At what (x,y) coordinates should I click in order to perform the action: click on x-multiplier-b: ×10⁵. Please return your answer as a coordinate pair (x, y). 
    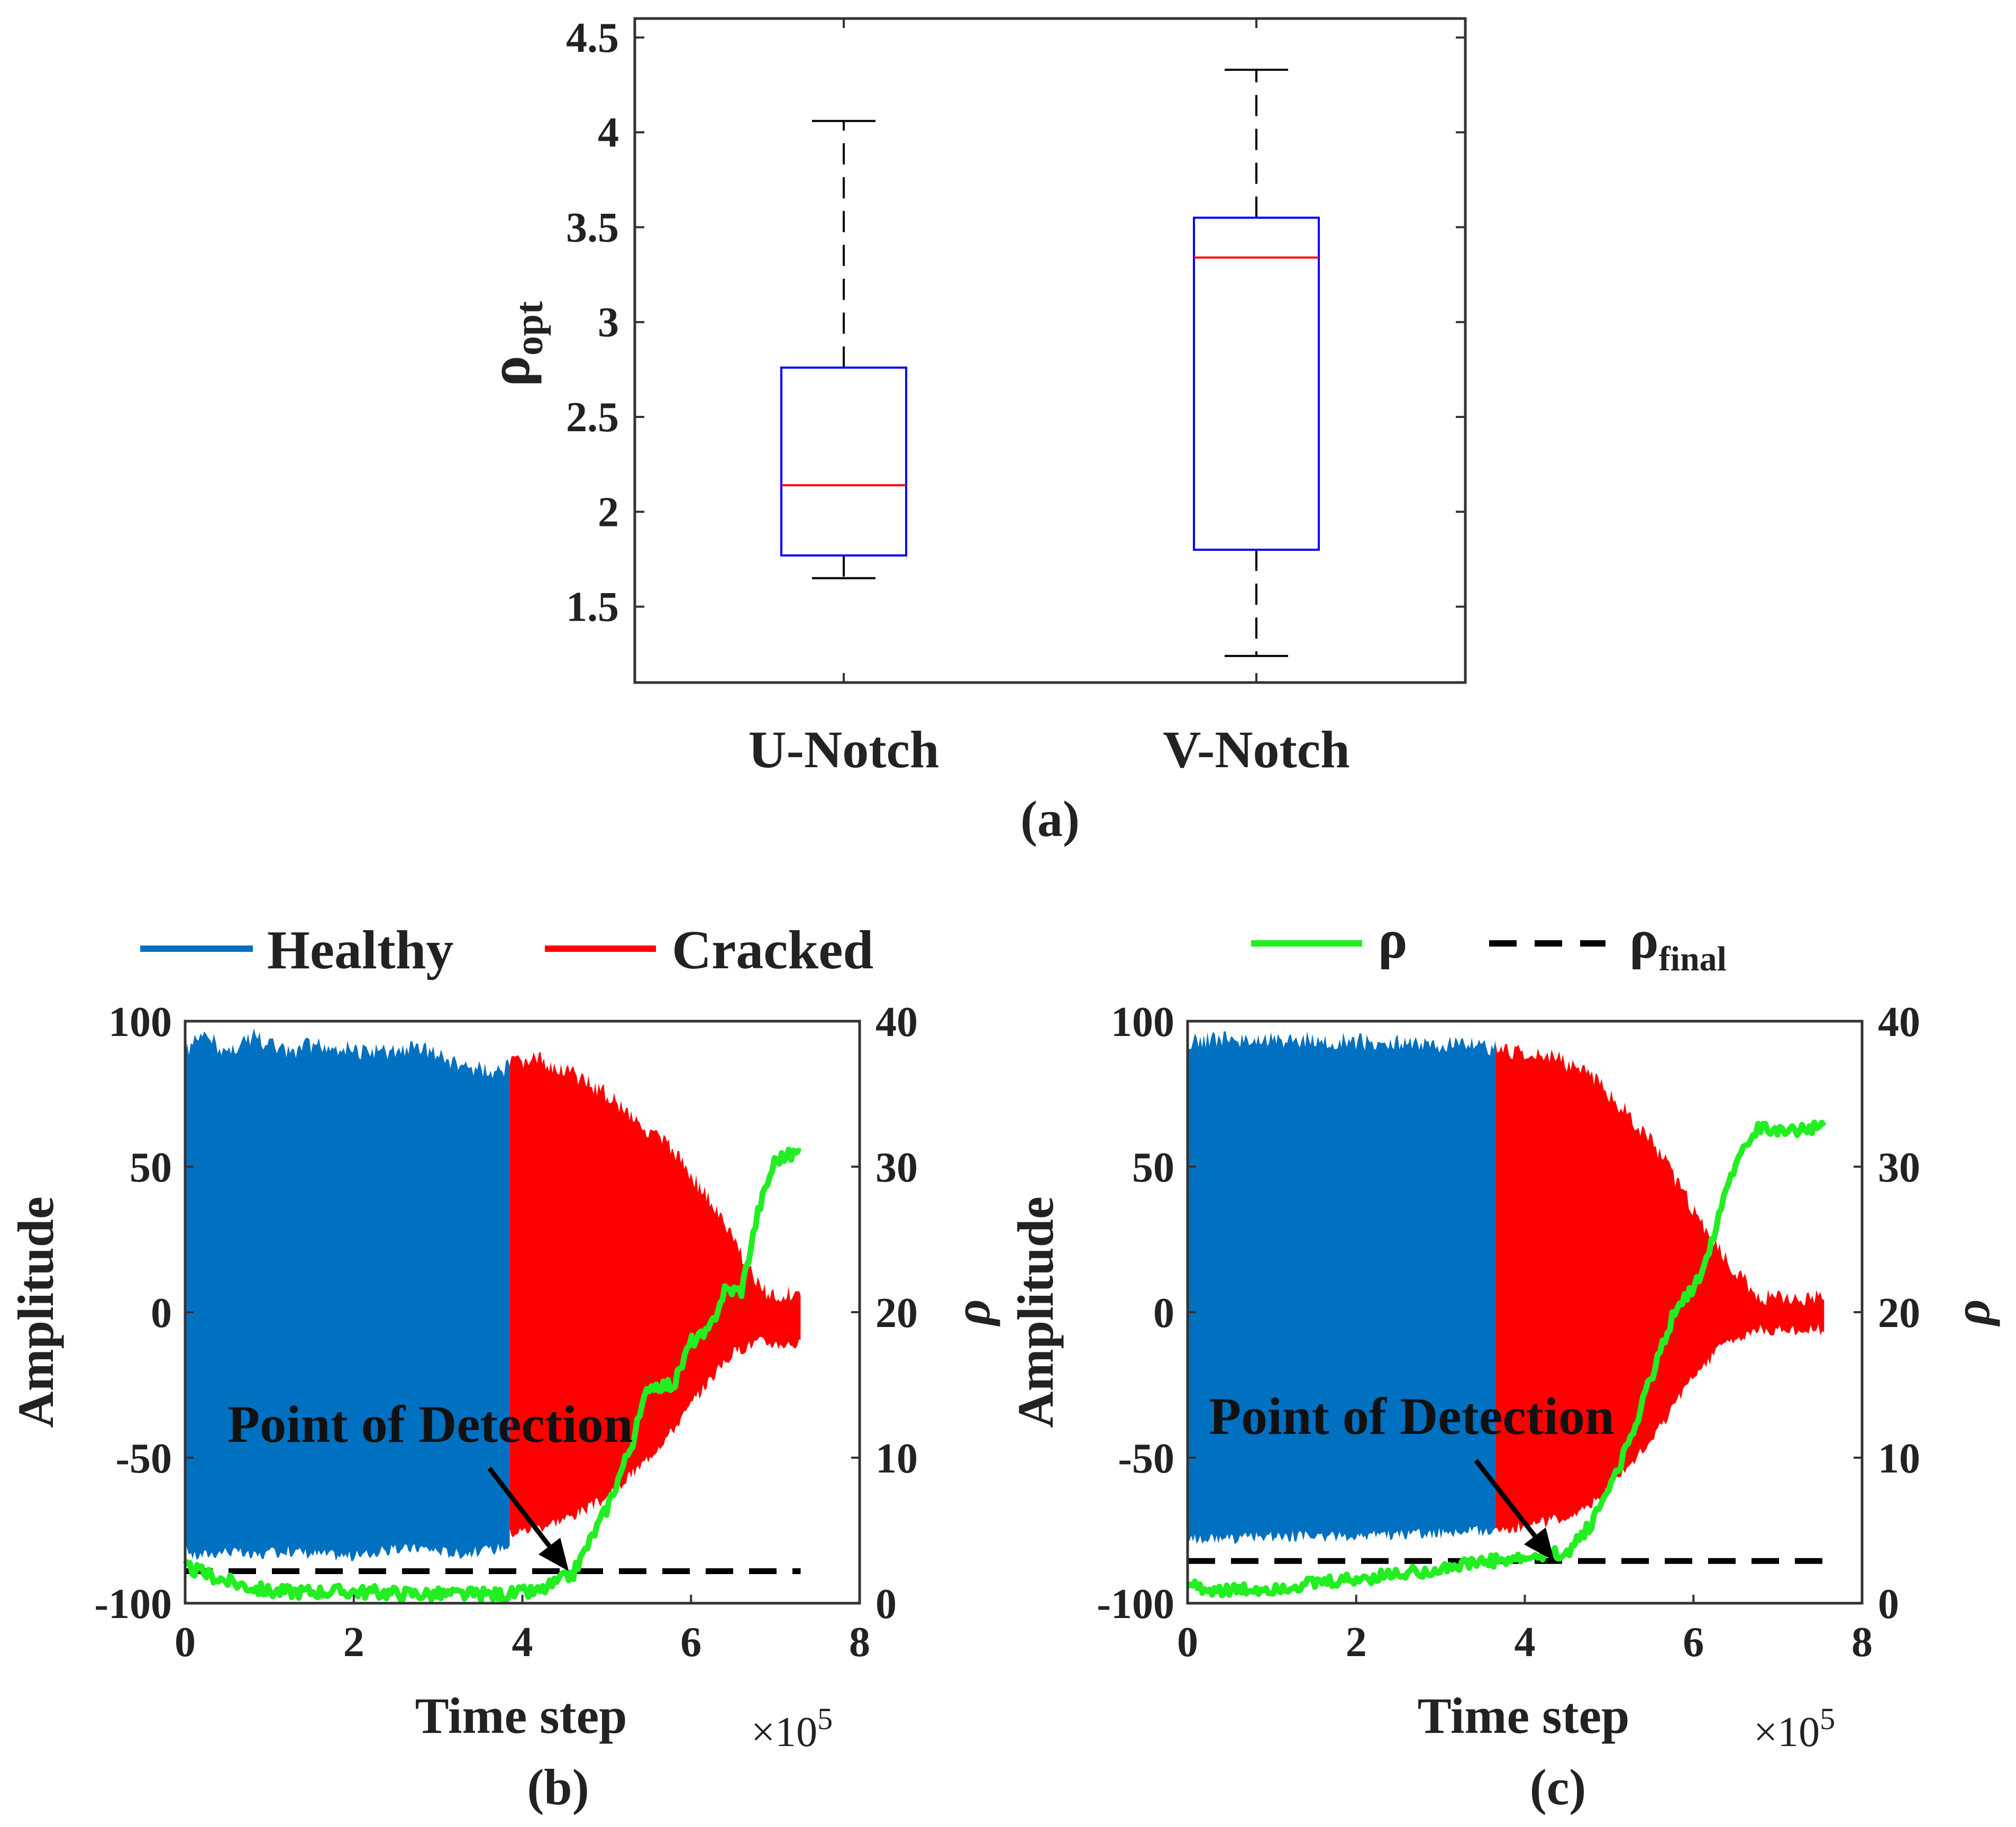
    Looking at the image, I should click on (792, 1729).